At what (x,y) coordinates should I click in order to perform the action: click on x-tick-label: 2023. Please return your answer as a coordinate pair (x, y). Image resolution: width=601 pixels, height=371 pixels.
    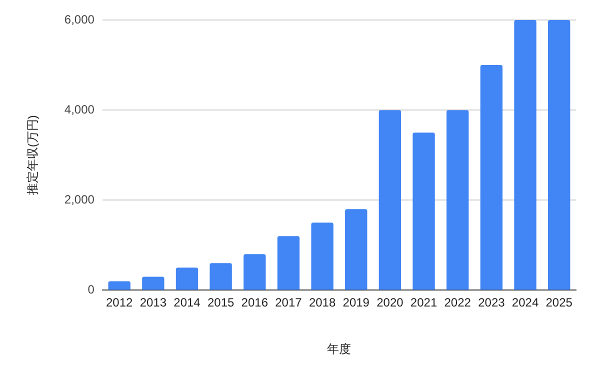
    Looking at the image, I should click on (492, 303).